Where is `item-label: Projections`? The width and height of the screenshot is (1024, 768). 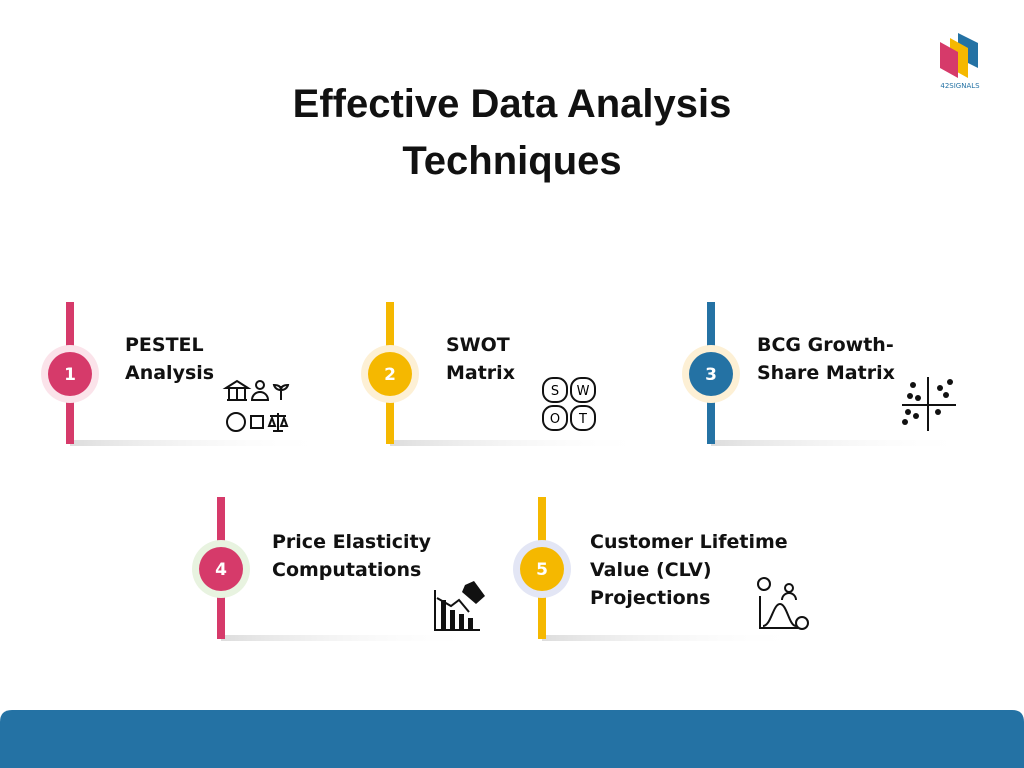
item-label: Projections is located at coordinates (650, 598).